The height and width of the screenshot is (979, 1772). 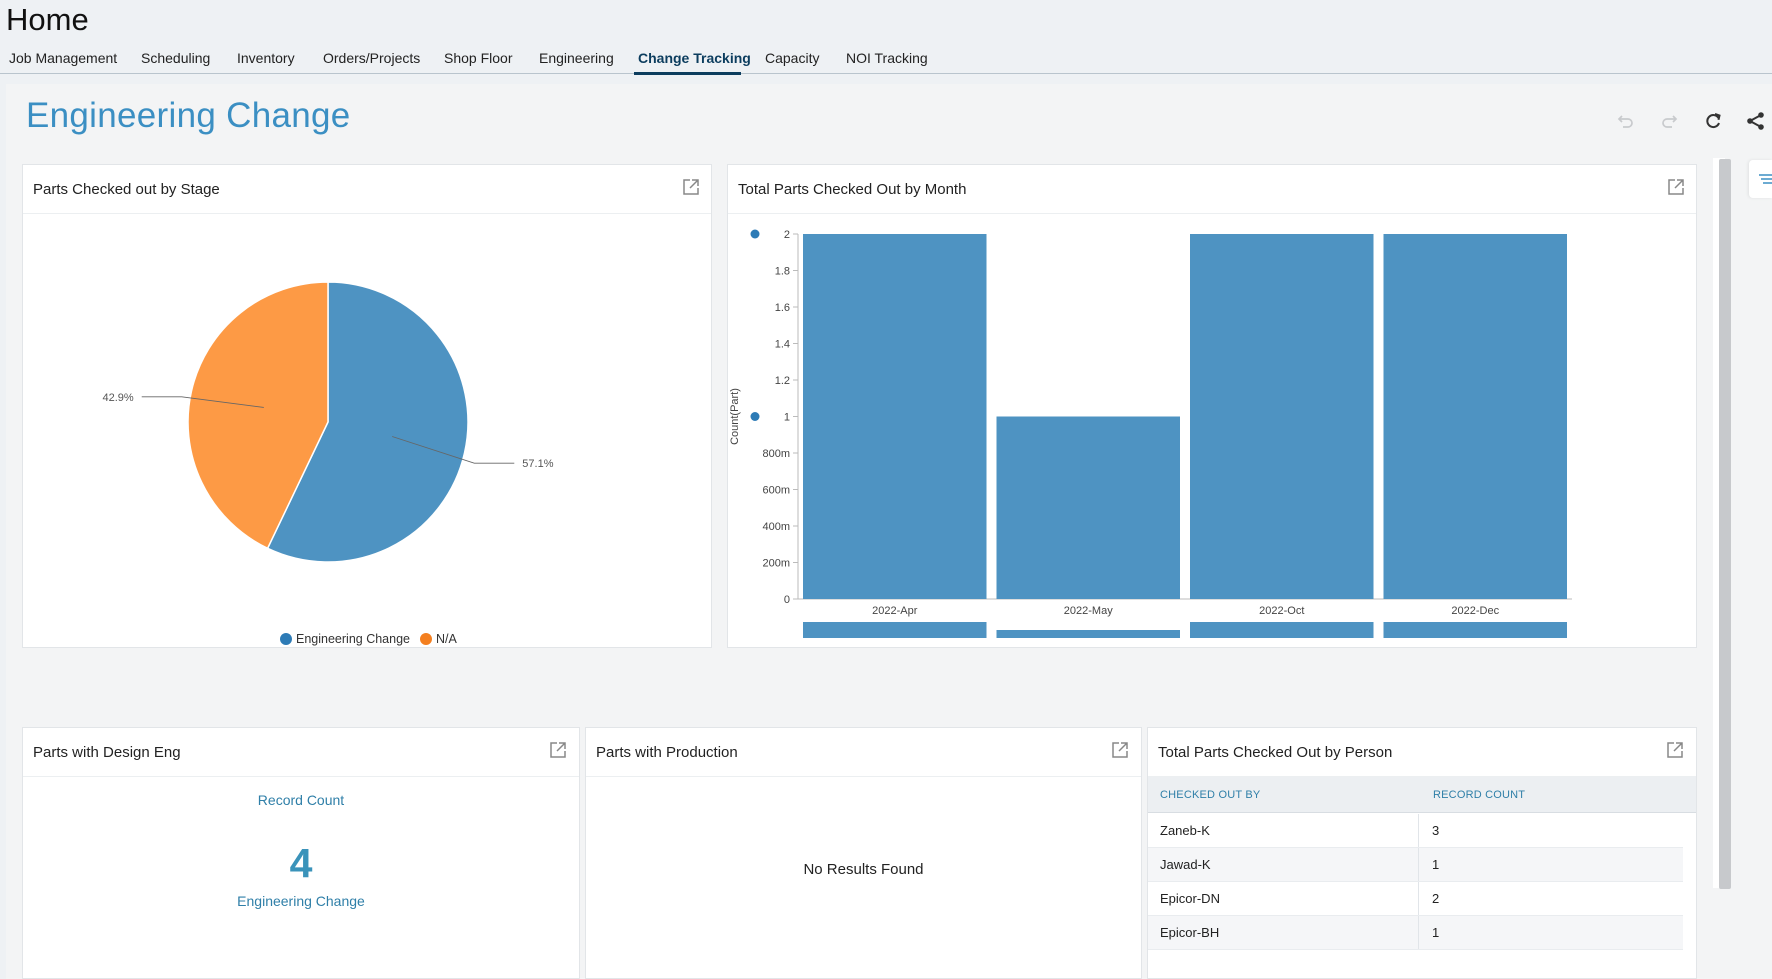 I want to click on pie-chart: 57.1% 42.9%, so click(x=328, y=422).